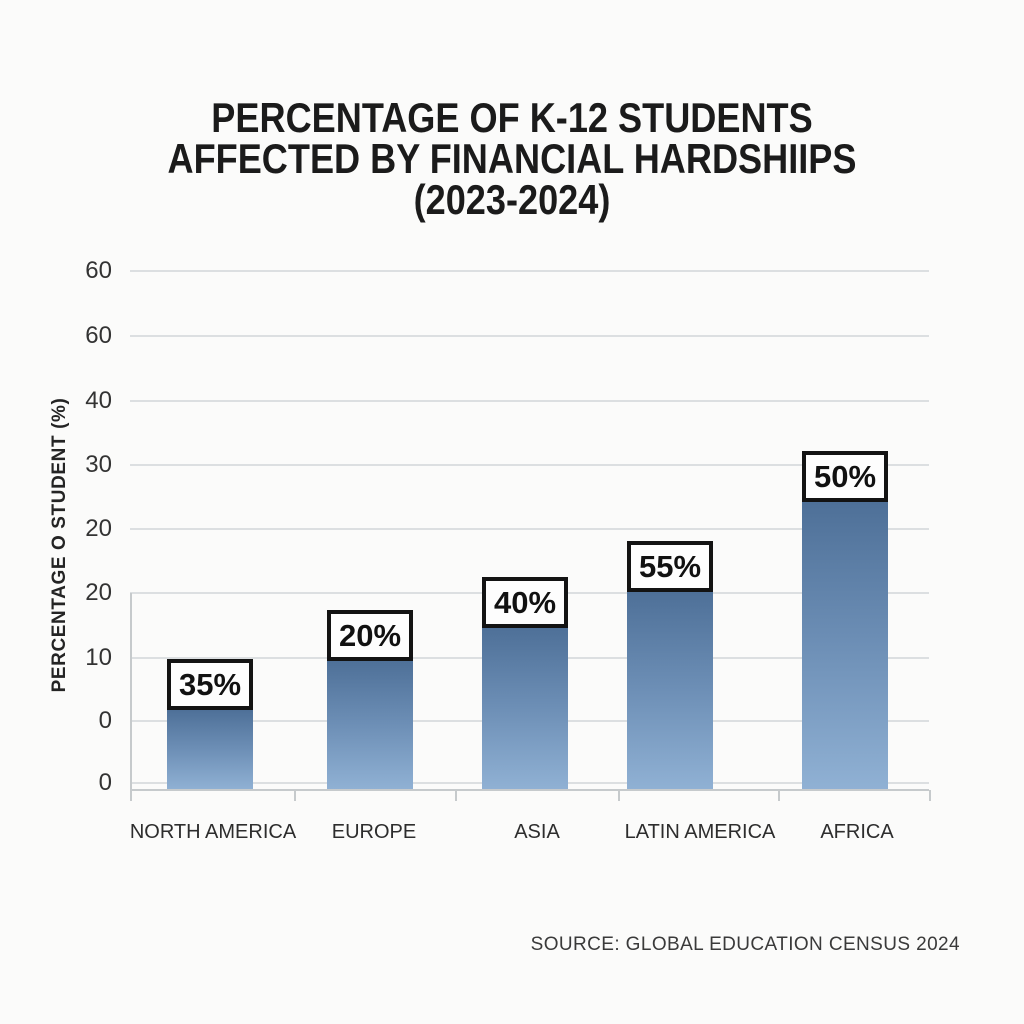 This screenshot has width=1024, height=1024. Describe the element at coordinates (845, 646) in the screenshot. I see `bar-africa` at that location.